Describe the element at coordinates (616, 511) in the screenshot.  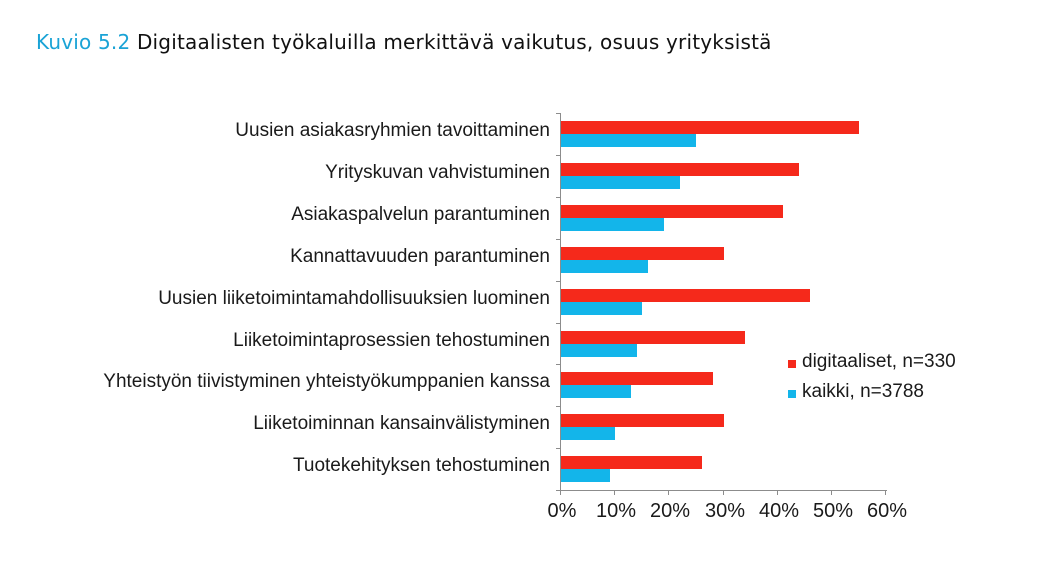
I see `x-axis-tick-label: 10%` at that location.